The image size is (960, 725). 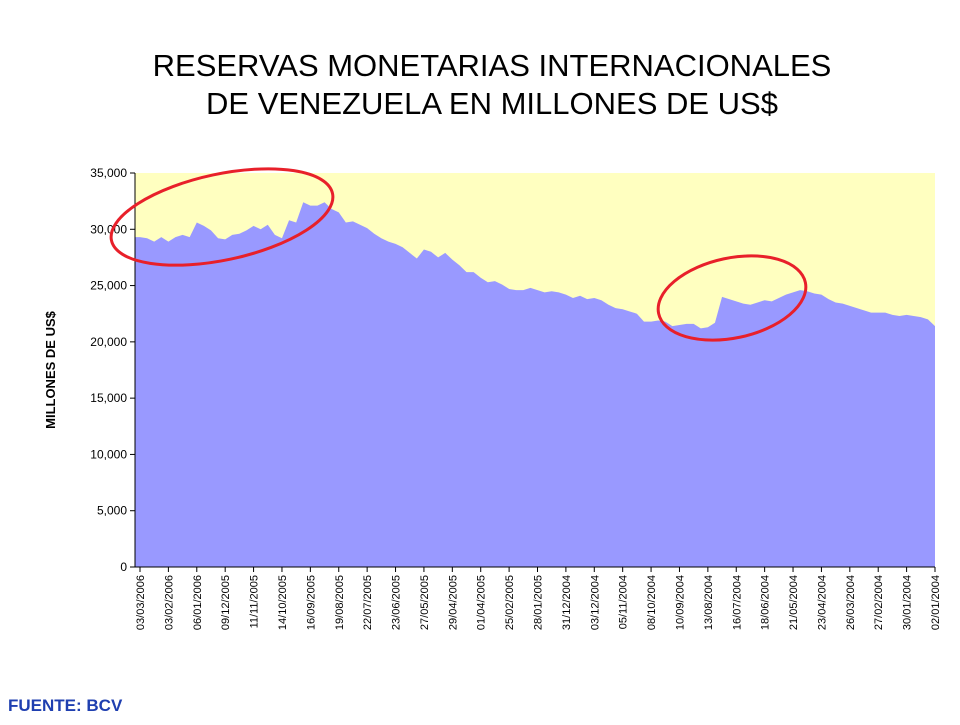 I want to click on x-tick-label: 23/04/2004, so click(x=822, y=602).